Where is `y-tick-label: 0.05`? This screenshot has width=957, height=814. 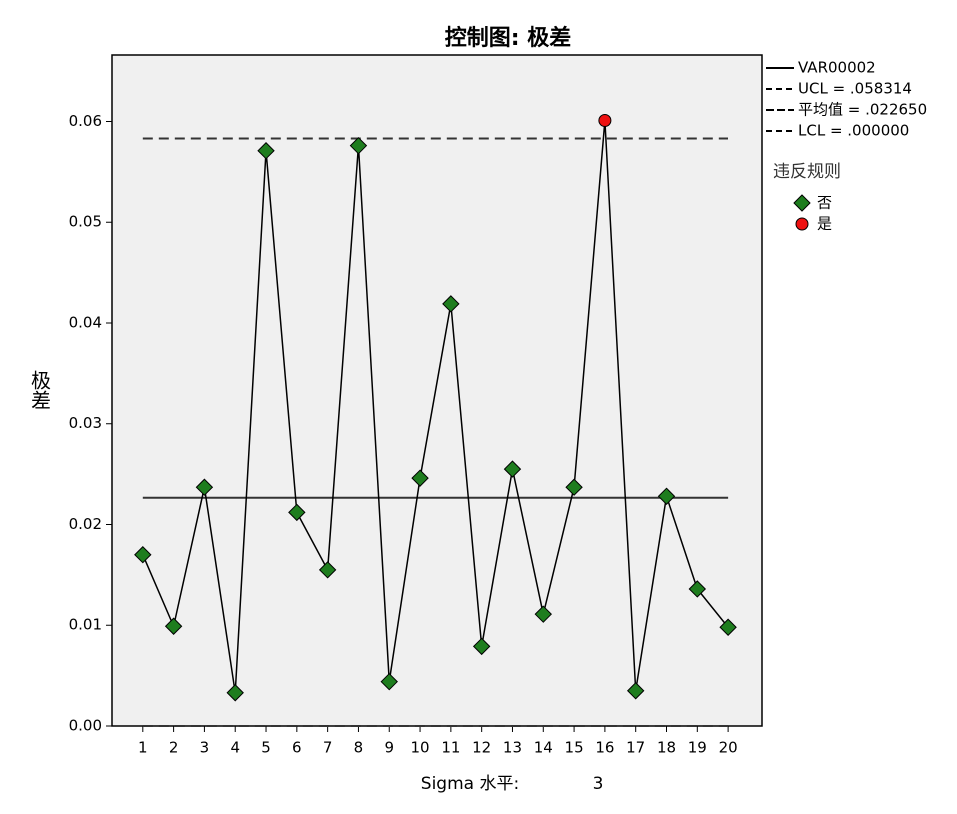 y-tick-label: 0.05 is located at coordinates (85, 222).